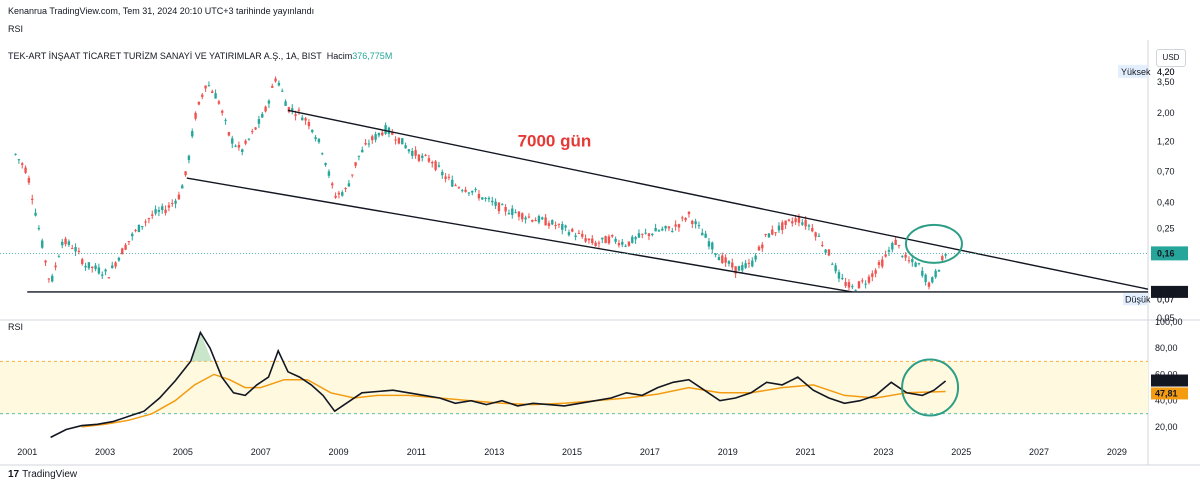 The image size is (1200, 487). Describe the element at coordinates (16, 327) in the screenshot. I see `rsi-pane-title: RSI` at that location.